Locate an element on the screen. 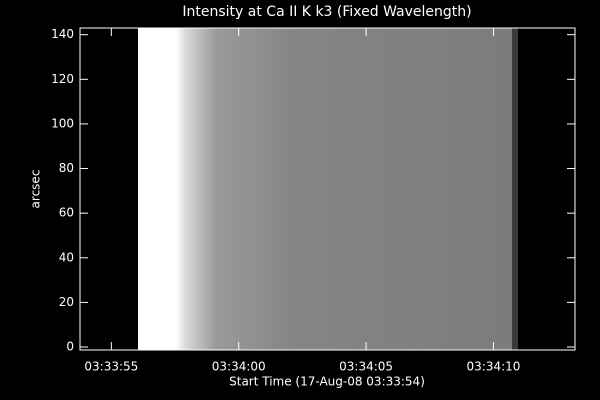  image-dark-right is located at coordinates (546, 189).